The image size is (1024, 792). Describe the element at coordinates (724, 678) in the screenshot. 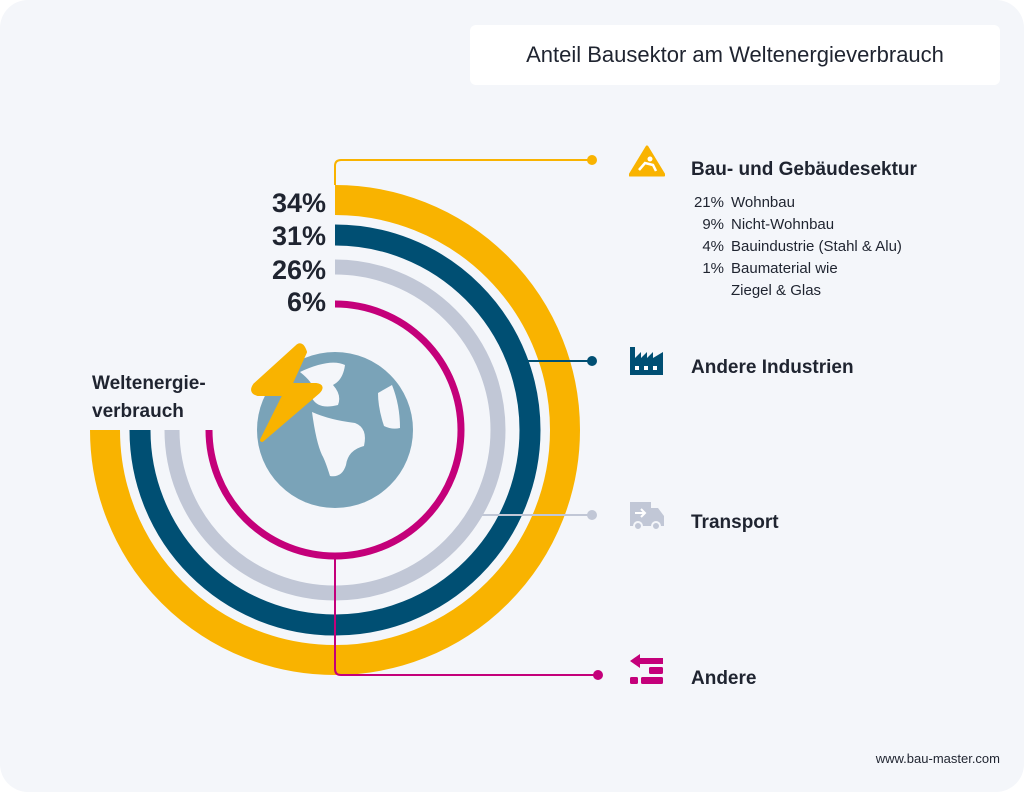

I see `legend-other: Andere` at that location.